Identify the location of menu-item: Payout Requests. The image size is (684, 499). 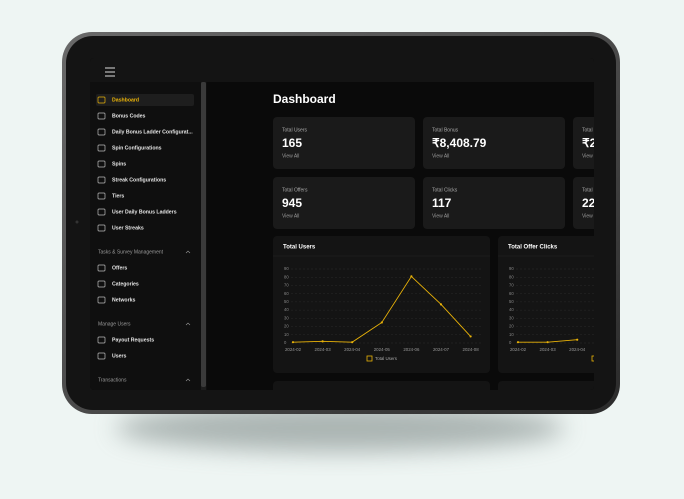
(133, 340).